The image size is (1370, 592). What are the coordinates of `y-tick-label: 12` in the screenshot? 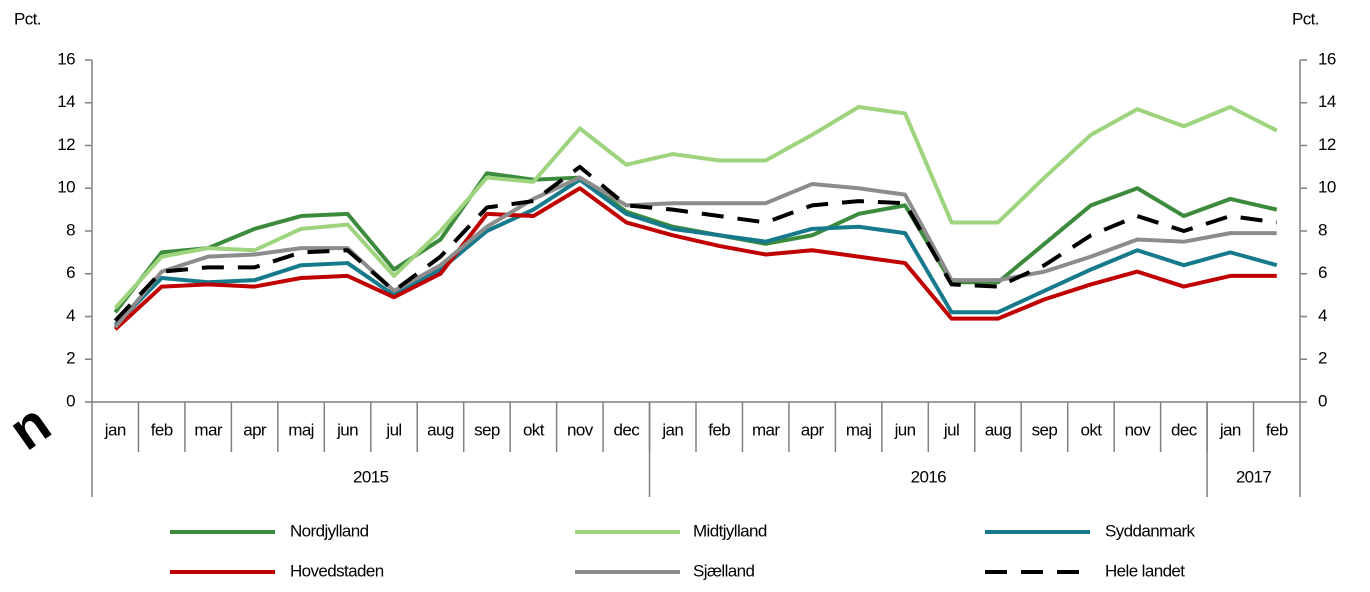 It's located at (66, 144).